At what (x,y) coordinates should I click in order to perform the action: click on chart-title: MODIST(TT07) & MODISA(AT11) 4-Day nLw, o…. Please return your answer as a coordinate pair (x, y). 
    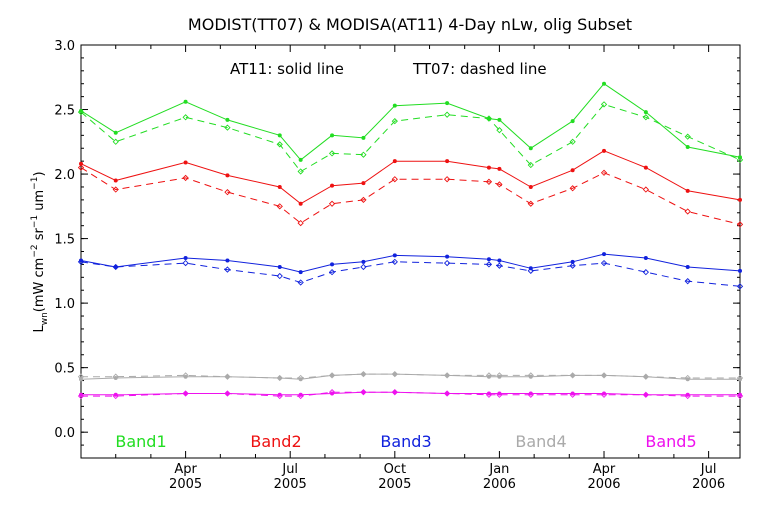
    Looking at the image, I should click on (410, 24).